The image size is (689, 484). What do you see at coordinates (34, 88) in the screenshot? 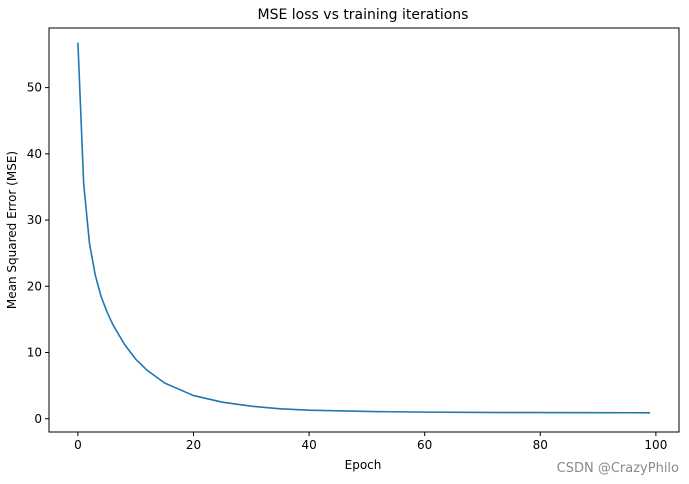
I see `y-tick-label: 50` at bounding box center [34, 88].